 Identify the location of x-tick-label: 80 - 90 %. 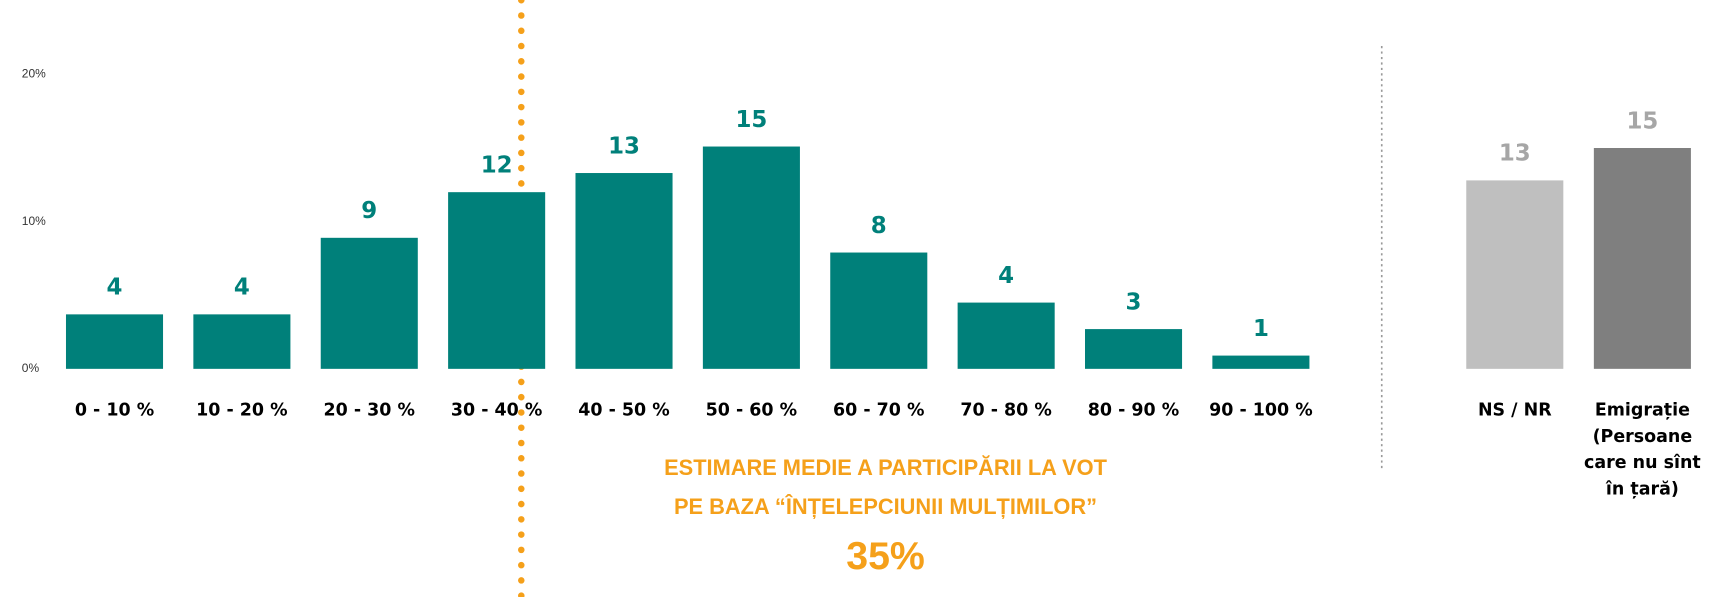
(1133, 410).